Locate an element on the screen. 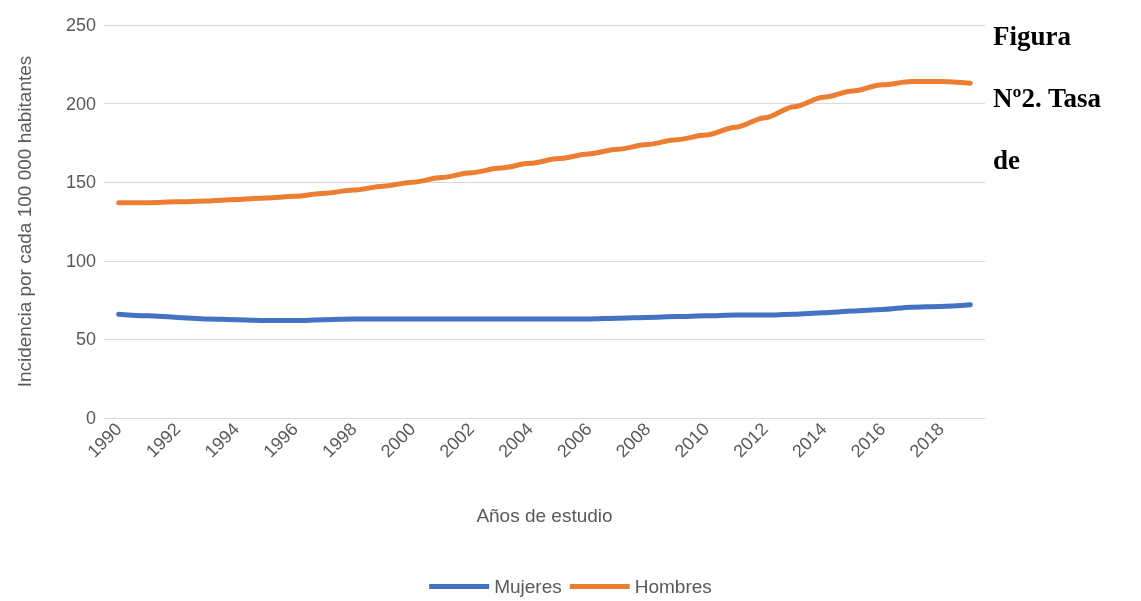 Image resolution: width=1141 pixels, height=601 pixels. y-tick-label: 200 is located at coordinates (80, 103).